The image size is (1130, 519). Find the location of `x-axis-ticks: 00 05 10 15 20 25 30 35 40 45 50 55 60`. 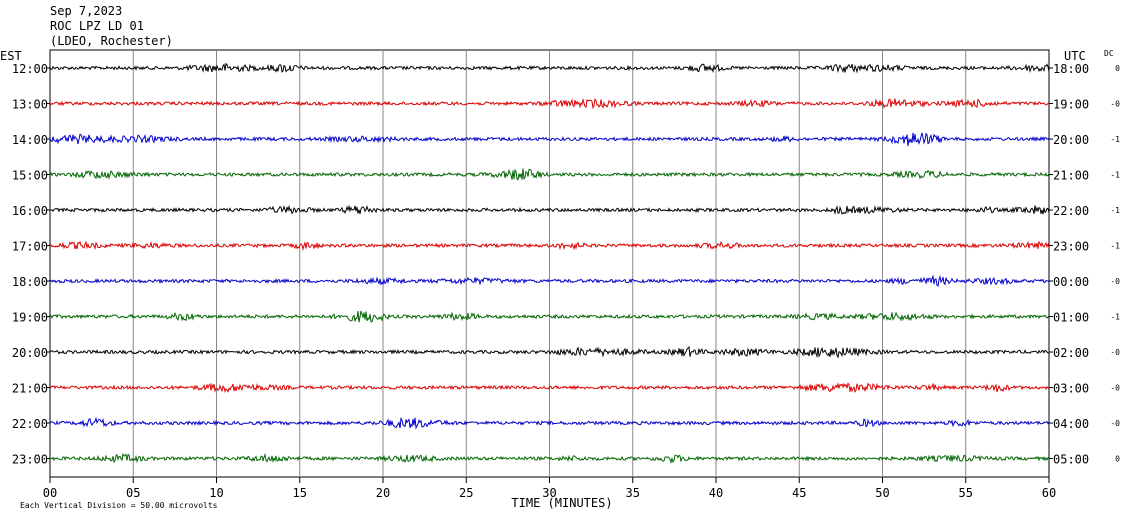

x-axis-ticks: 00 05 10 15 20 25 30 35 40 45 50 55 60 is located at coordinates (549, 488).